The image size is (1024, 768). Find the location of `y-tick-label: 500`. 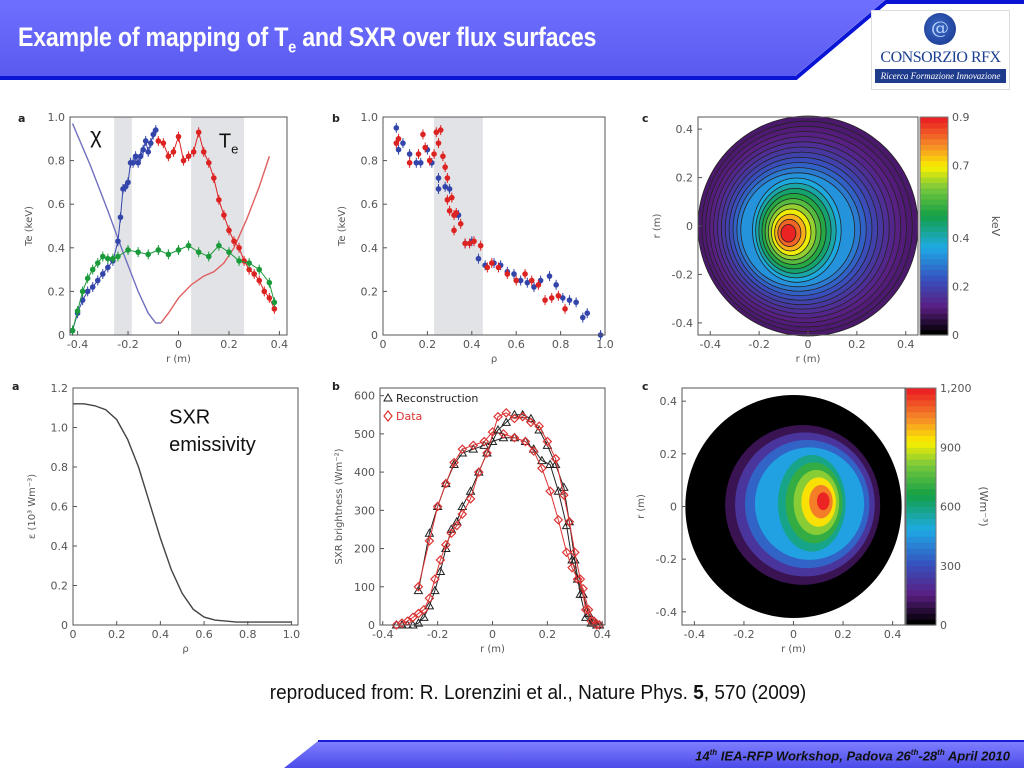

y-tick-label: 500 is located at coordinates (364, 434).